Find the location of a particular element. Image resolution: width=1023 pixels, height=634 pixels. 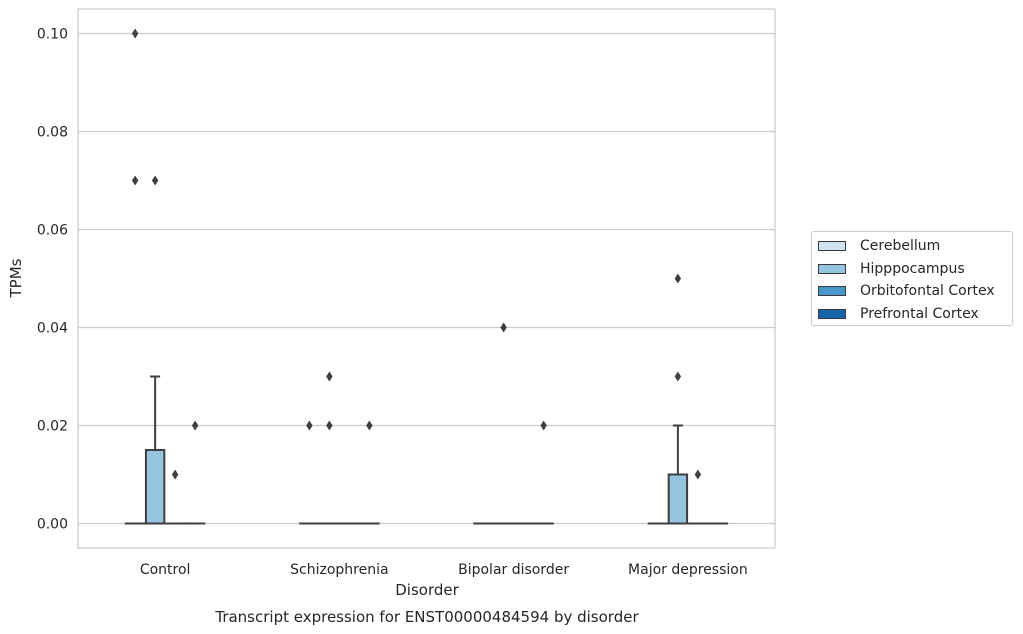

y-axis-label: TPMs is located at coordinates (16, 278).